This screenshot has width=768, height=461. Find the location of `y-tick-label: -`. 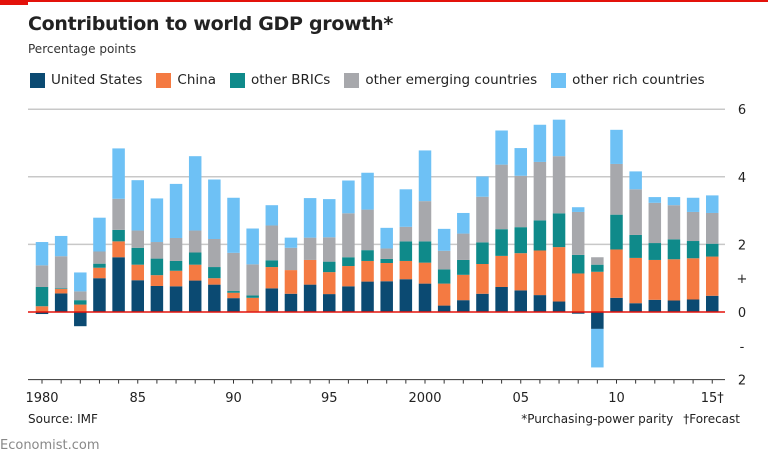

y-tick-label: - is located at coordinates (742, 347).